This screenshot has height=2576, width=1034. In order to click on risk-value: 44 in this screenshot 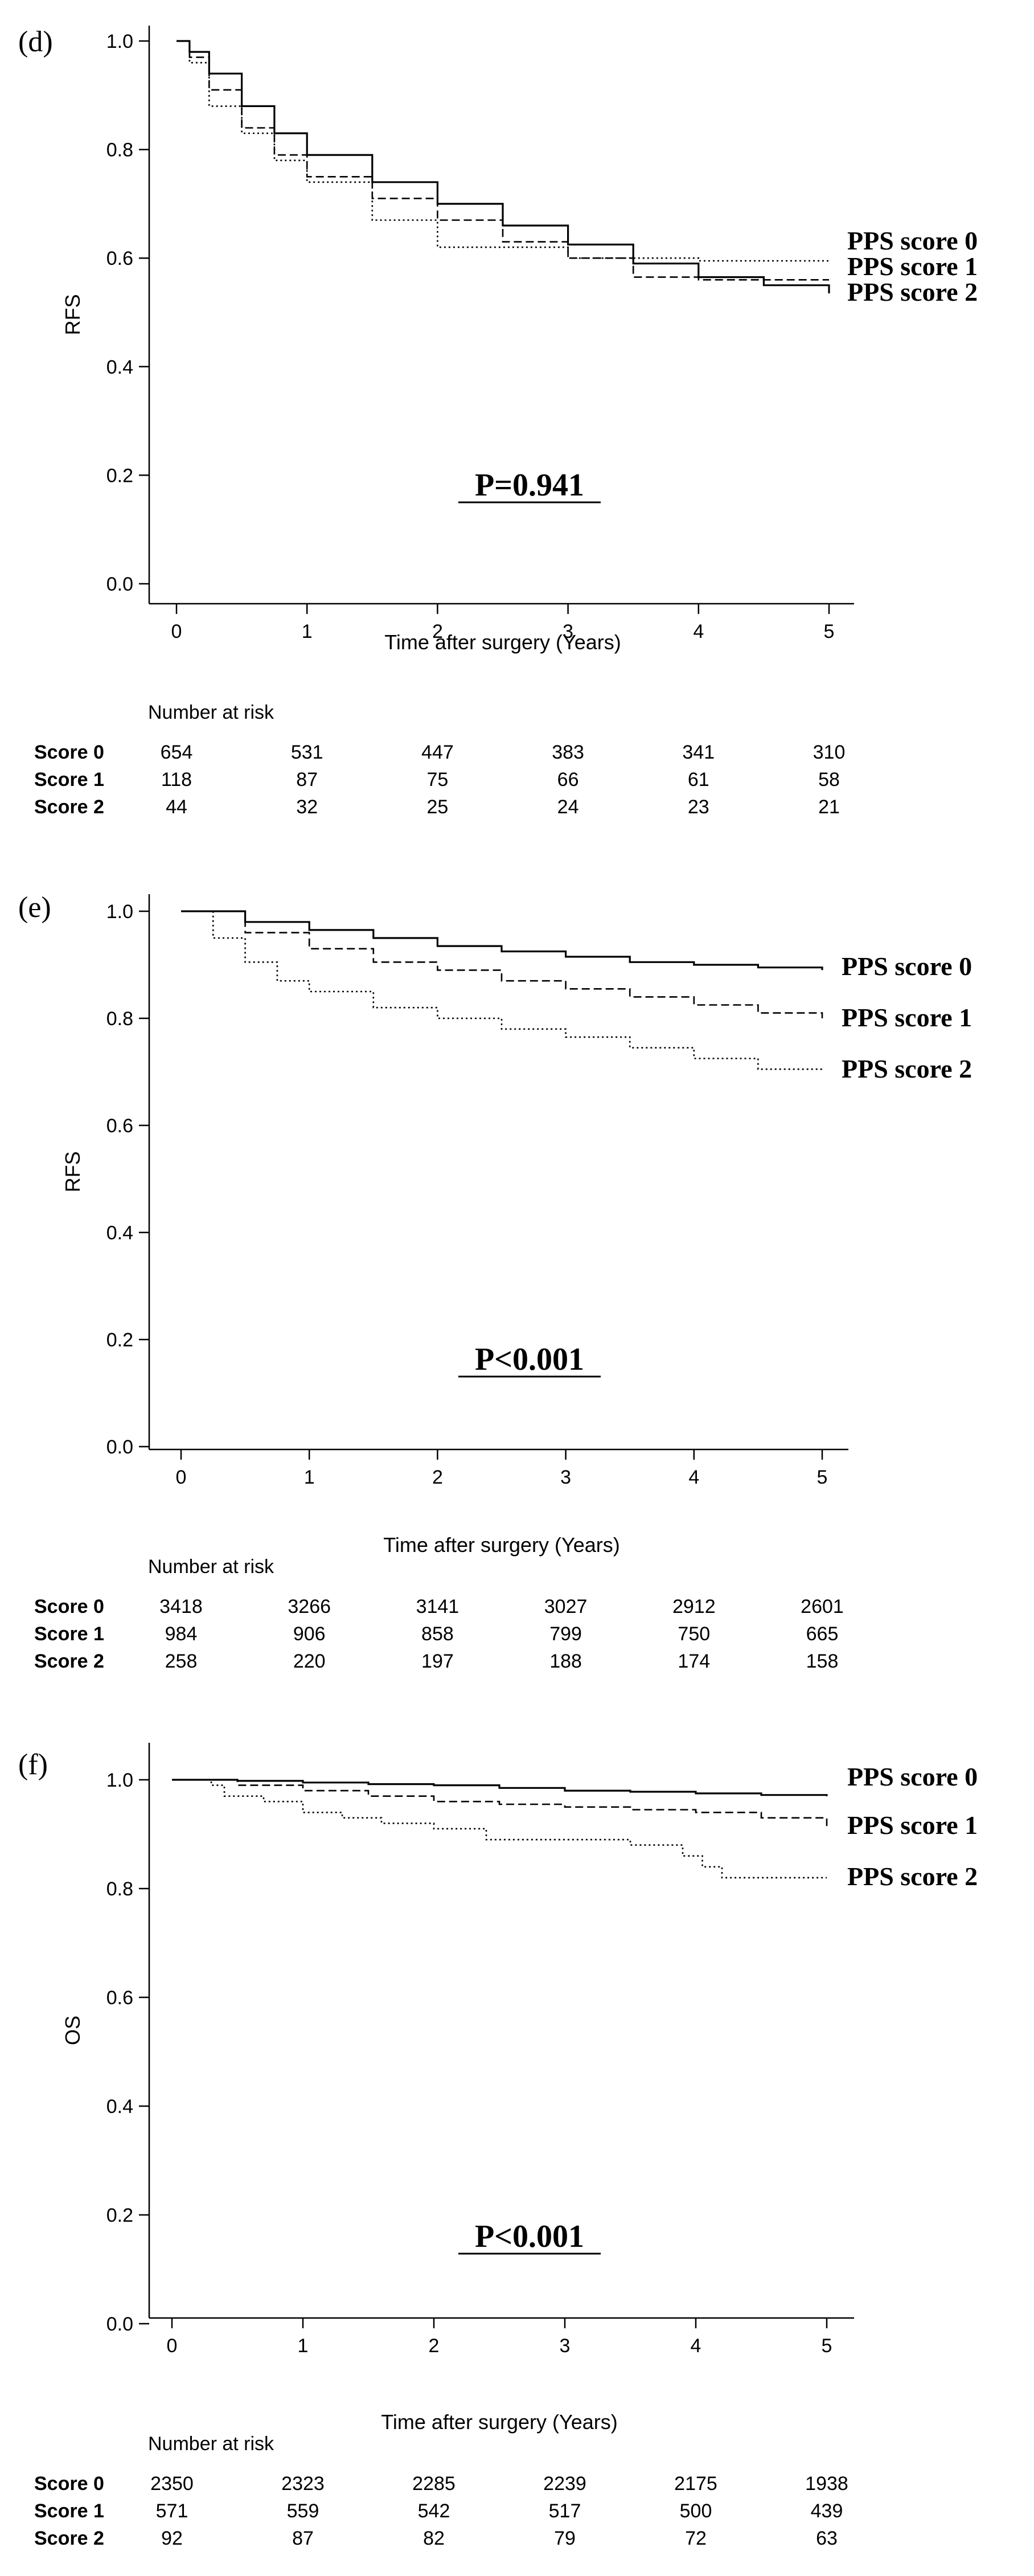, I will do `click(176, 807)`.